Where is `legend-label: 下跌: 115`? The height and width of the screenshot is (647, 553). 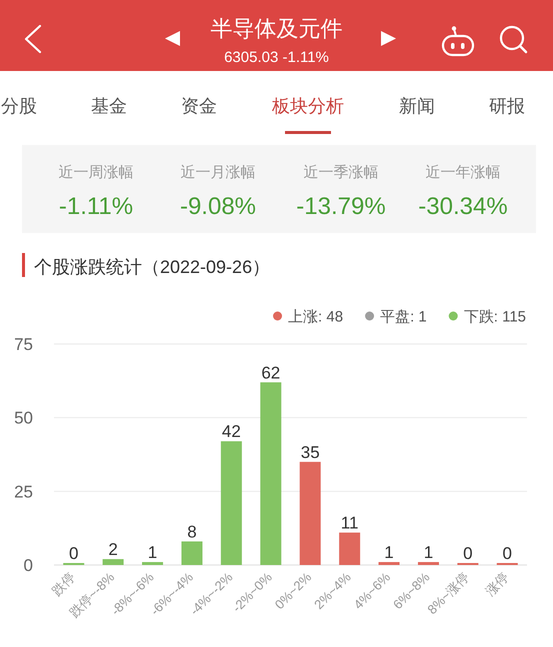 legend-label: 下跌: 115 is located at coordinates (495, 317).